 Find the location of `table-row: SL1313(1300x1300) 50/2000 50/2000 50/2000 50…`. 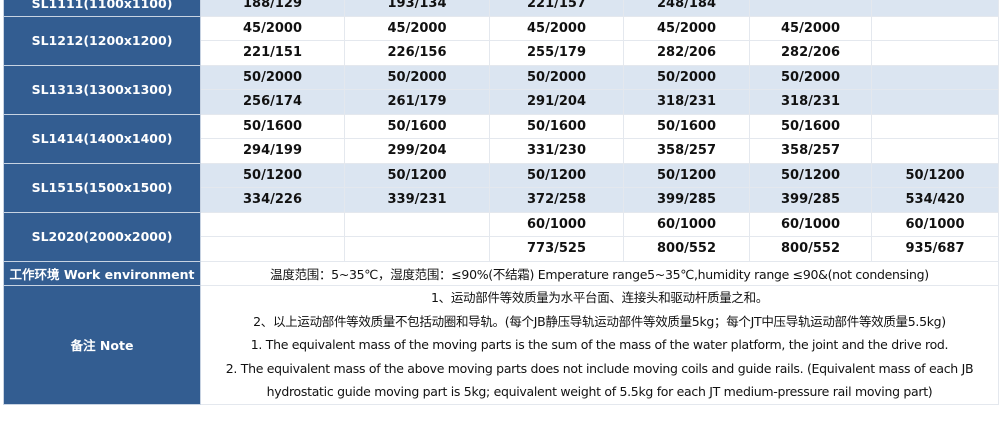

table-row: SL1313(1300x1300) 50/2000 50/2000 50/2000 50… is located at coordinates (501, 89).